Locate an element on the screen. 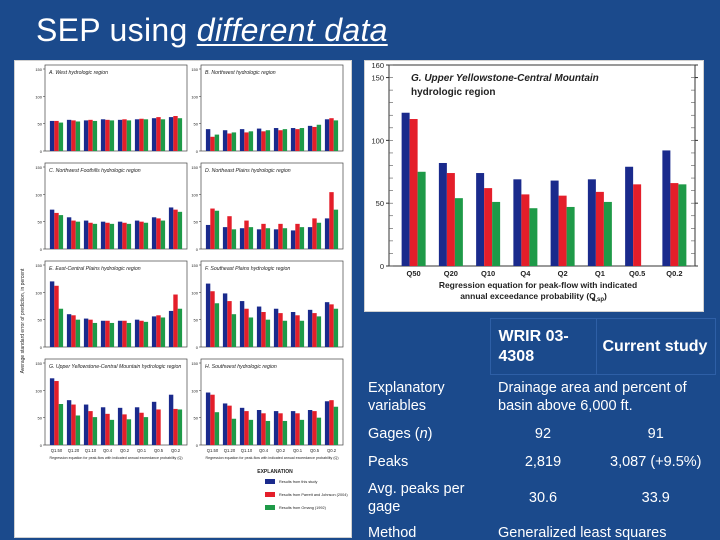 The height and width of the screenshot is (540, 720). small-panel-label: B. Northwest hydrologic region is located at coordinates (240, 73).